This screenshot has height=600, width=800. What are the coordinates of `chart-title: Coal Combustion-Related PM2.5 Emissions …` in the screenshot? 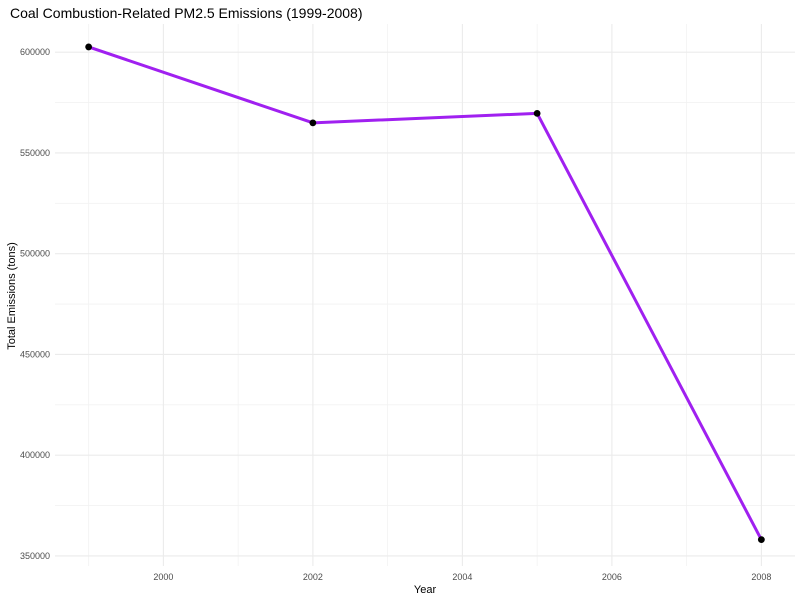 It's located at (186, 13).